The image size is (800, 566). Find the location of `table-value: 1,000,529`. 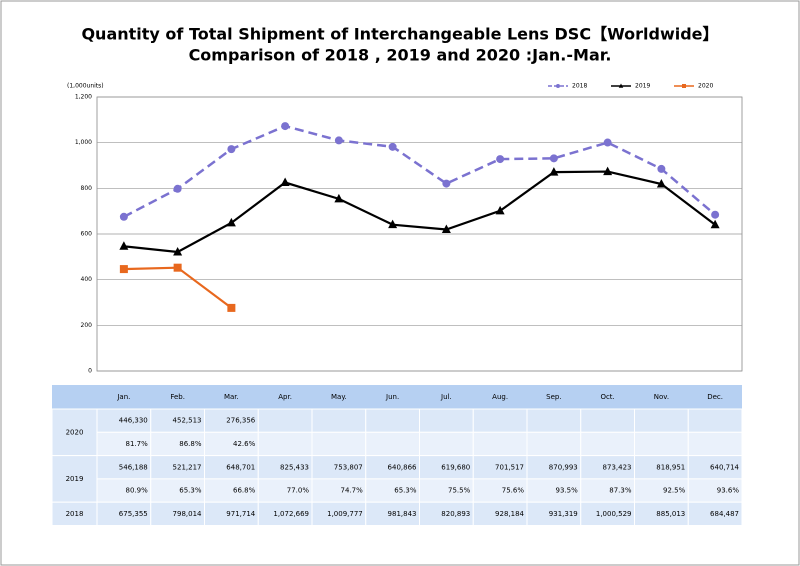

table-value: 1,000,529 is located at coordinates (614, 514).